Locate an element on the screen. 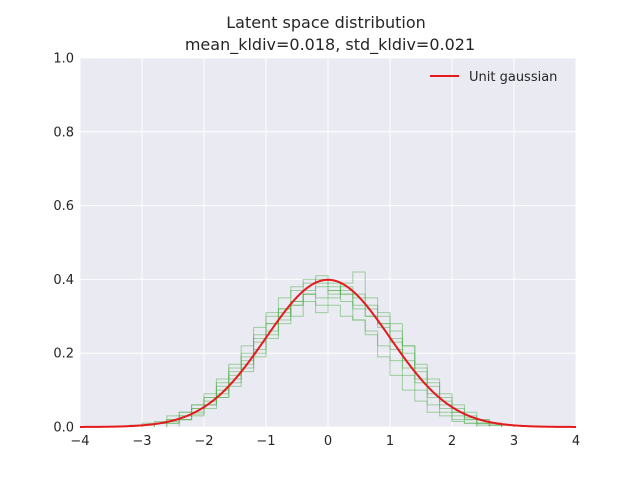  y-tick-label: 0.0 is located at coordinates (63, 428).